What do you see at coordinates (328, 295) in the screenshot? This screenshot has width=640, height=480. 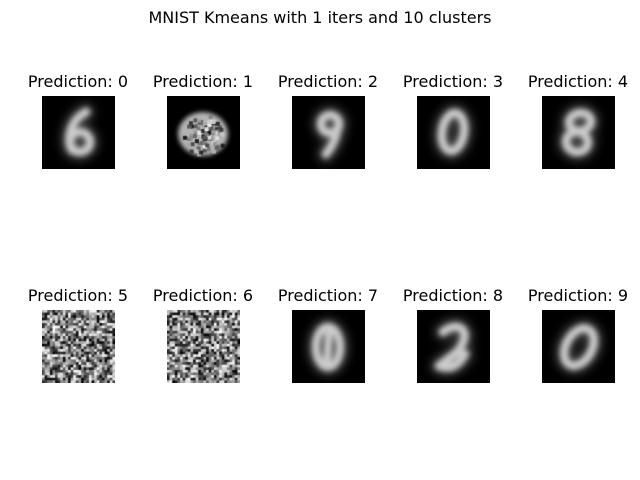 I see `panel-title-7: Prediction: 7` at bounding box center [328, 295].